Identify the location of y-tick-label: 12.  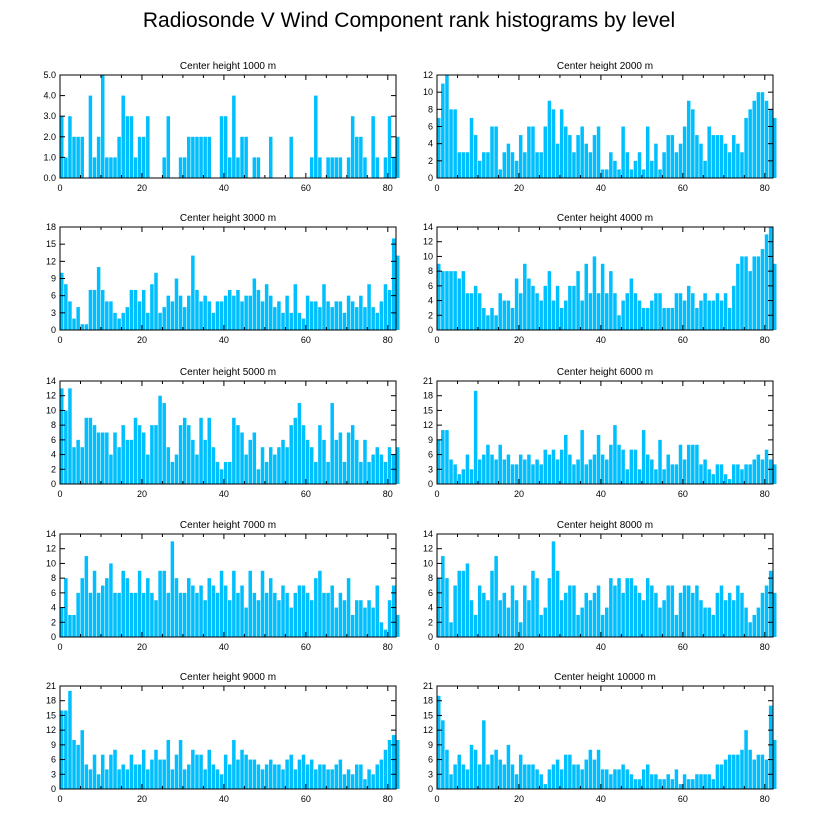
(428, 242).